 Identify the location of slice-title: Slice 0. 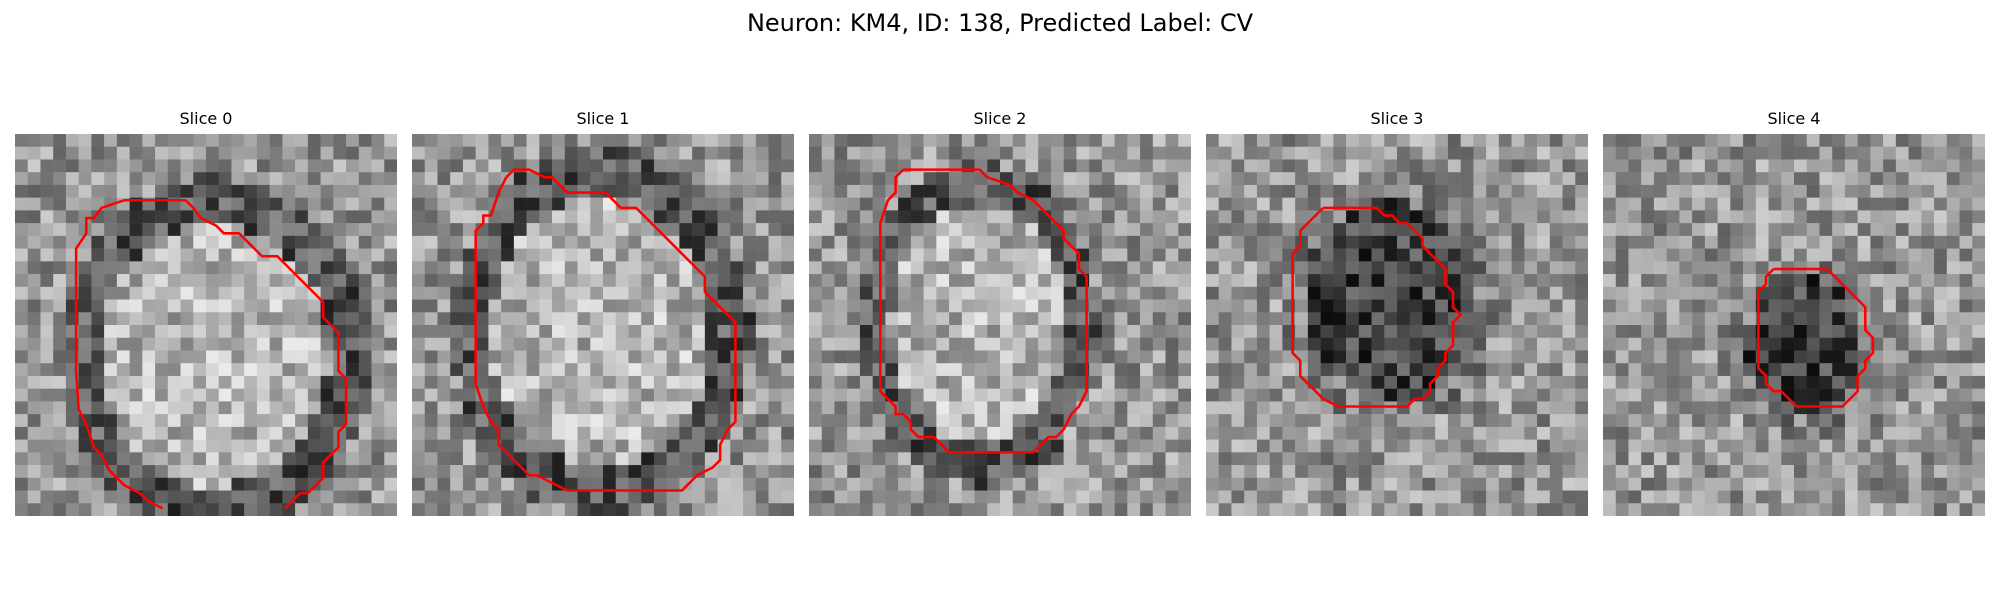
(206, 118).